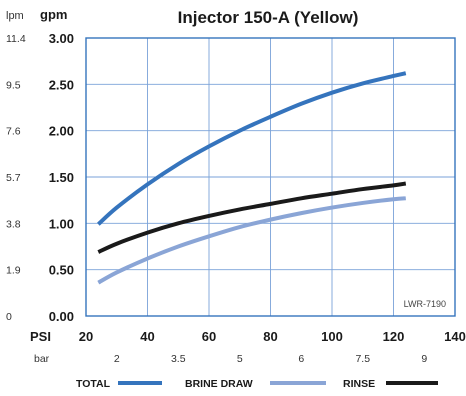 The width and height of the screenshot is (466, 396). I want to click on x-tick-label: 40, so click(147, 336).